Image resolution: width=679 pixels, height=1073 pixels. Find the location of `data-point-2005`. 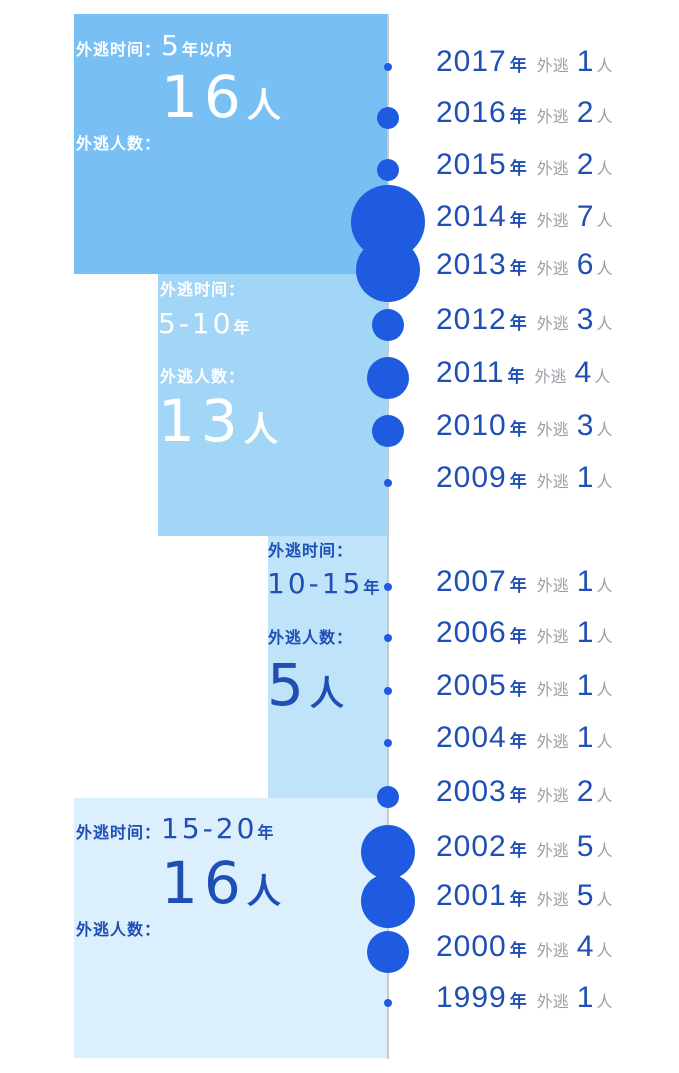

data-point-2005 is located at coordinates (388, 691).